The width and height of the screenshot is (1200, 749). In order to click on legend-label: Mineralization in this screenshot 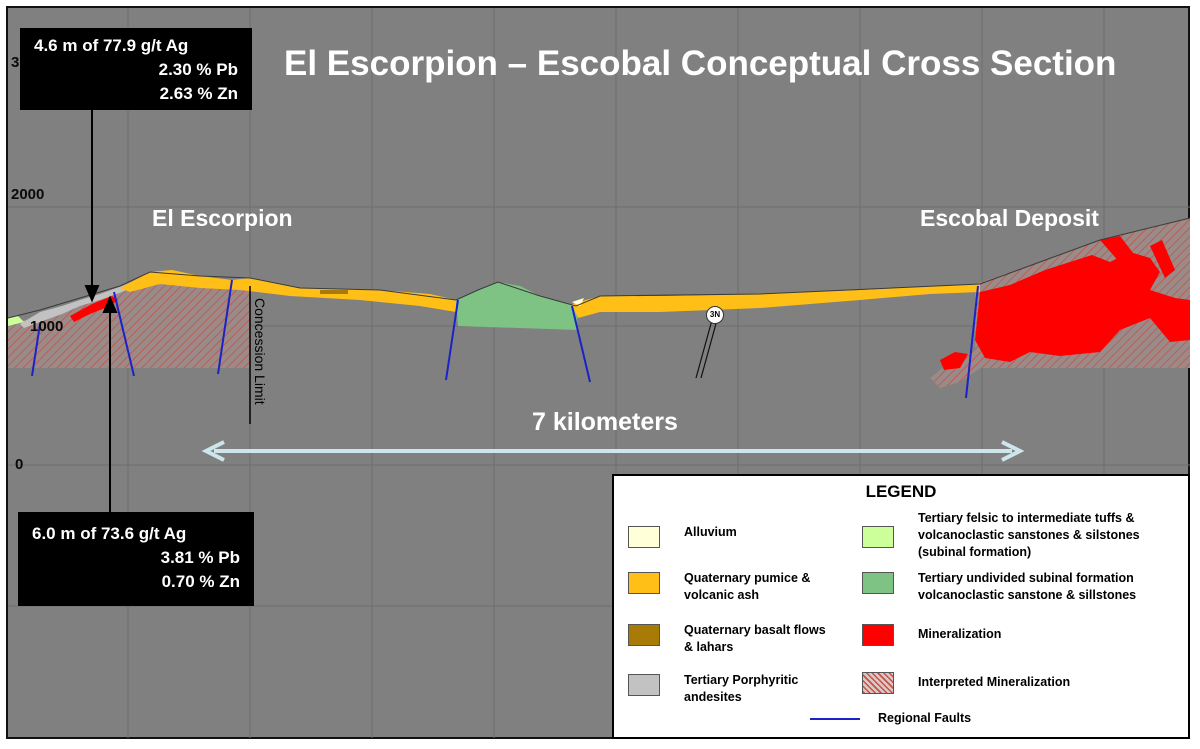, I will do `click(960, 634)`.